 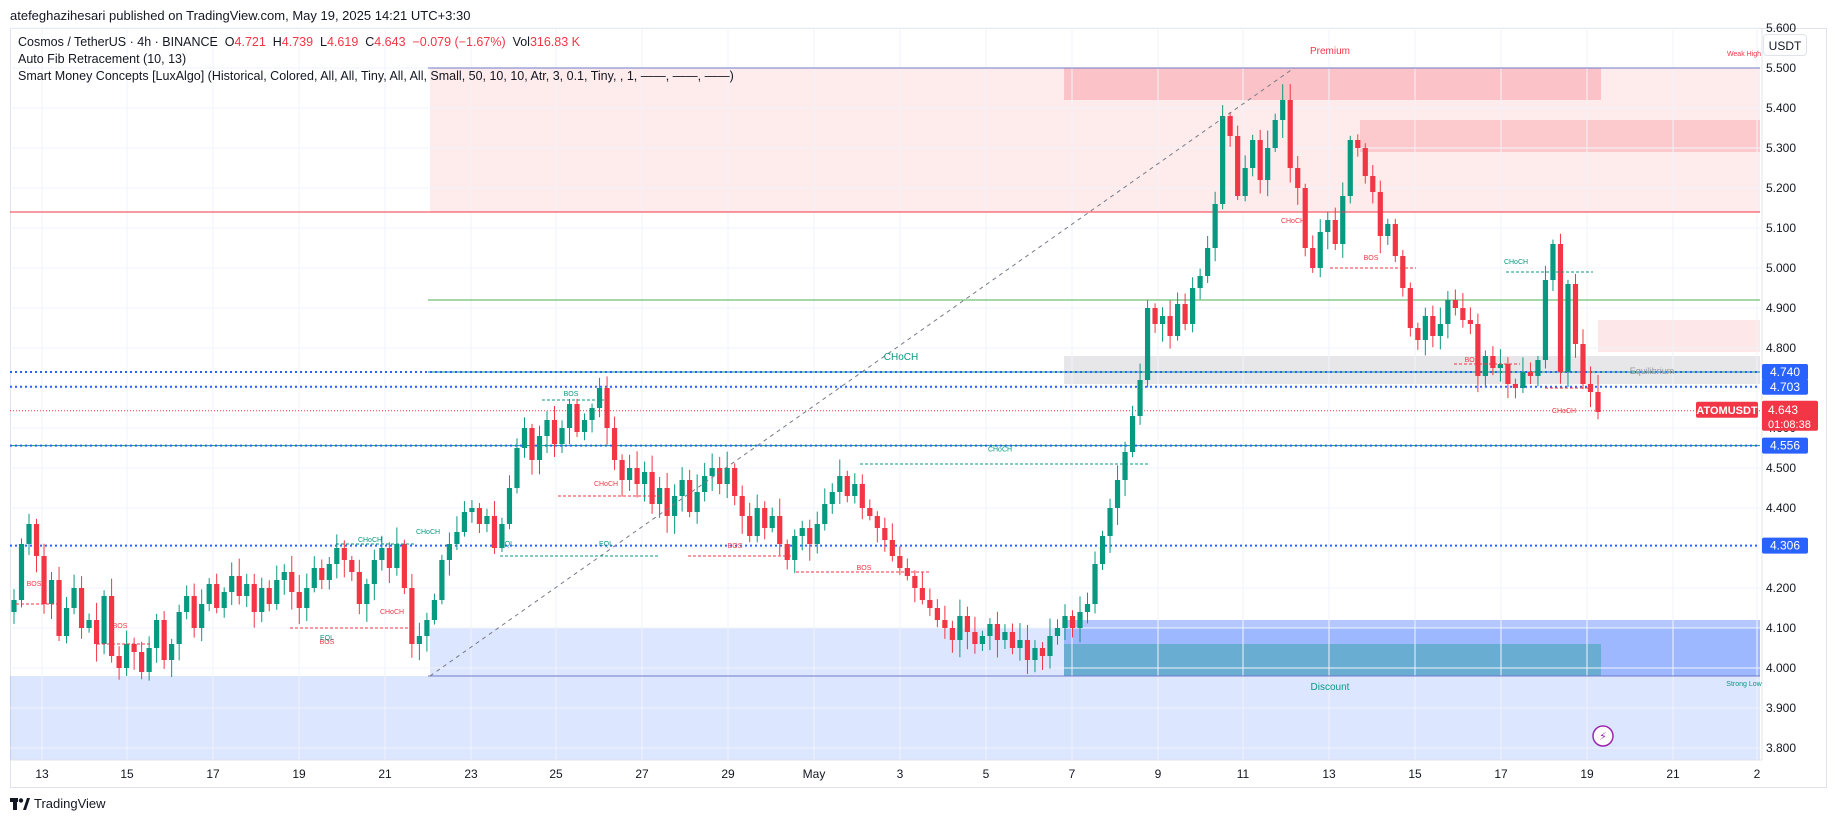 I want to click on currency-button: USDT, so click(x=1785, y=45).